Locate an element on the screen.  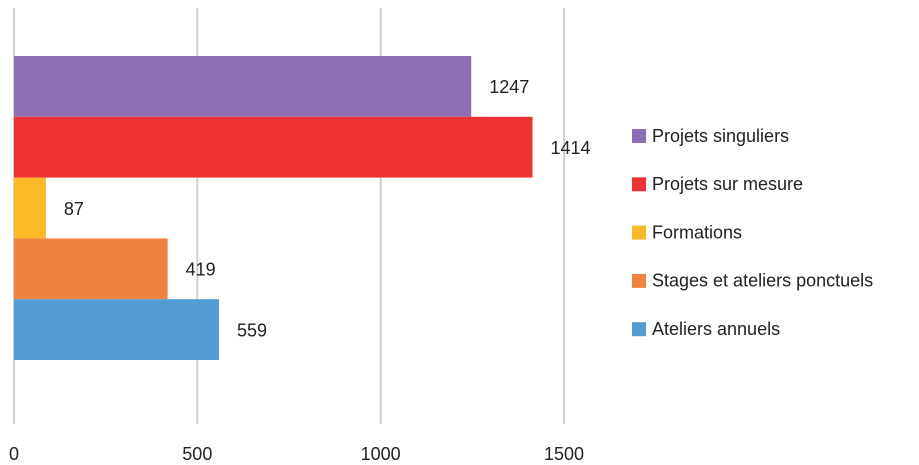
x-tick-label: 1500 is located at coordinates (564, 454).